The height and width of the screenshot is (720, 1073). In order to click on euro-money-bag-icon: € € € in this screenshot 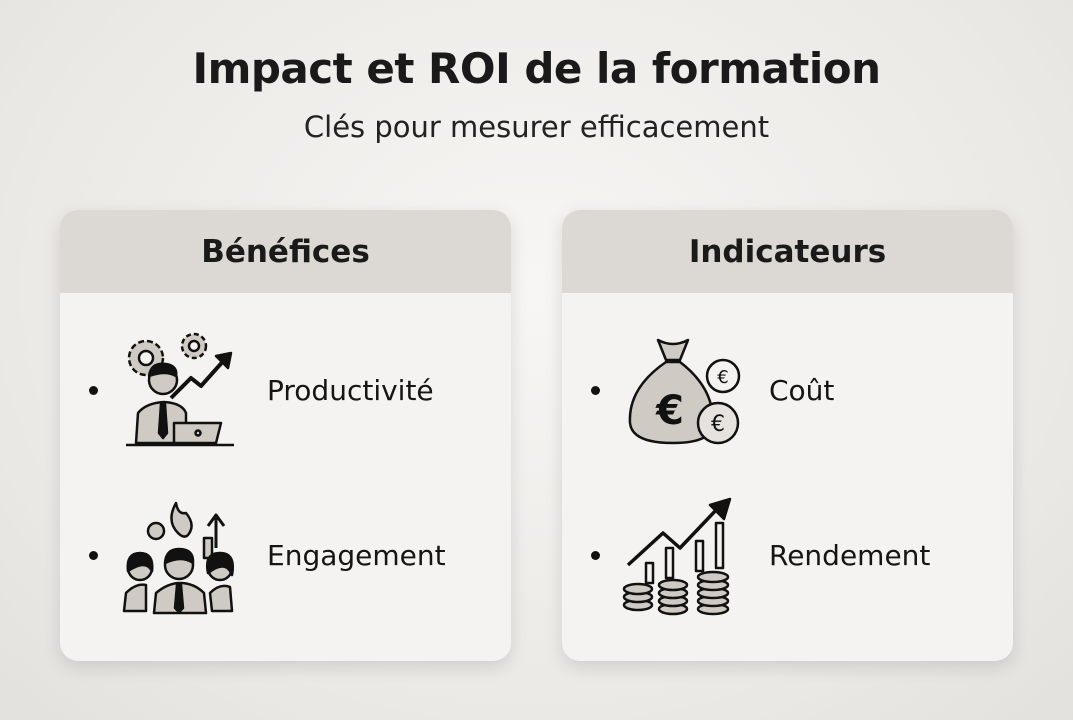, I will do `click(684, 391)`.